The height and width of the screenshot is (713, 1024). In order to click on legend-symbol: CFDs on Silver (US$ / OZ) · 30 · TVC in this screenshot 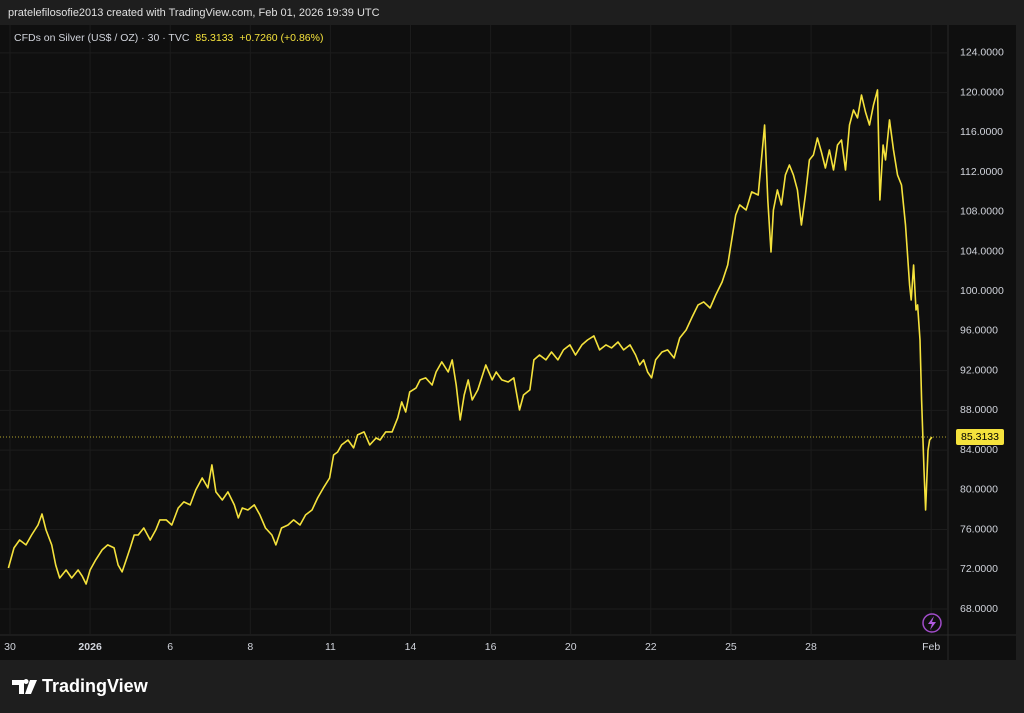, I will do `click(102, 38)`.